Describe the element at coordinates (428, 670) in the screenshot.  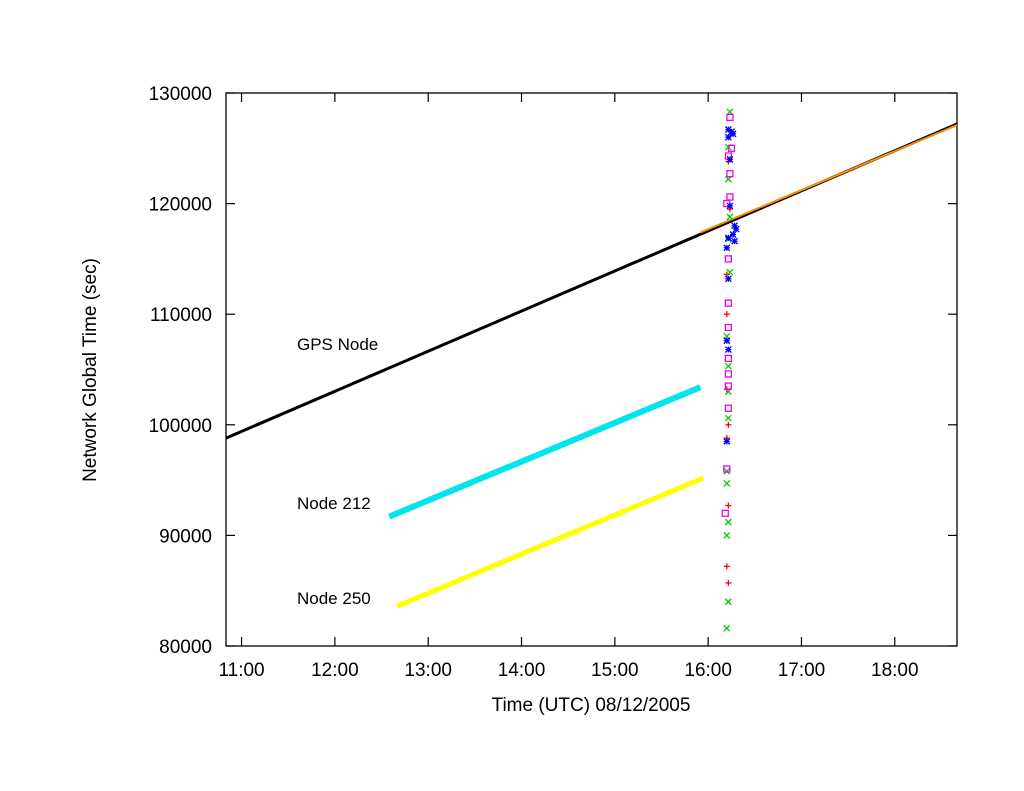
I see `x-tick-label: 13:00` at that location.